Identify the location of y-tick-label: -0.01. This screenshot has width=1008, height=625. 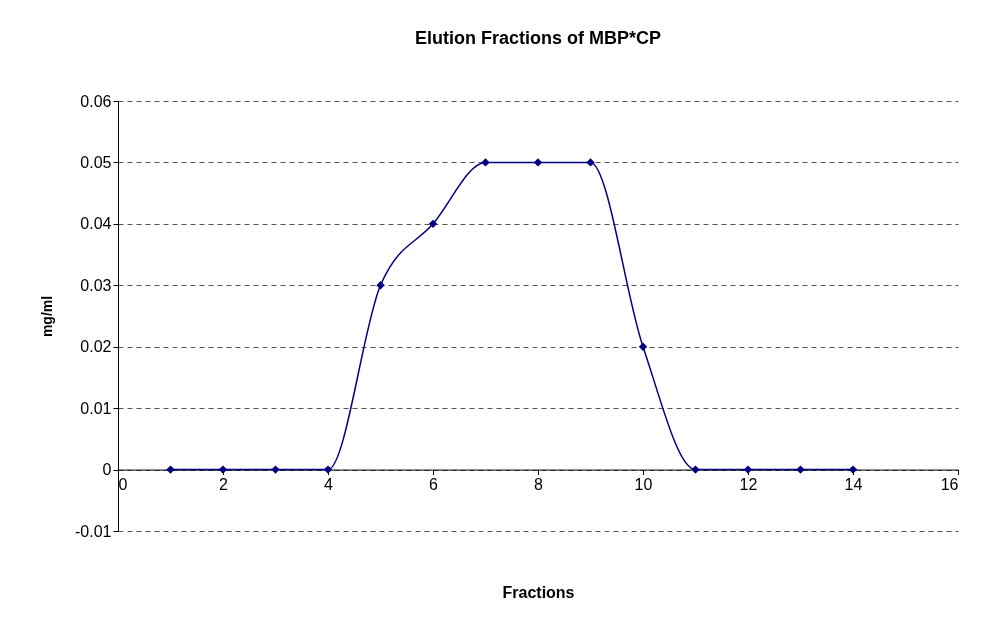
(93, 531).